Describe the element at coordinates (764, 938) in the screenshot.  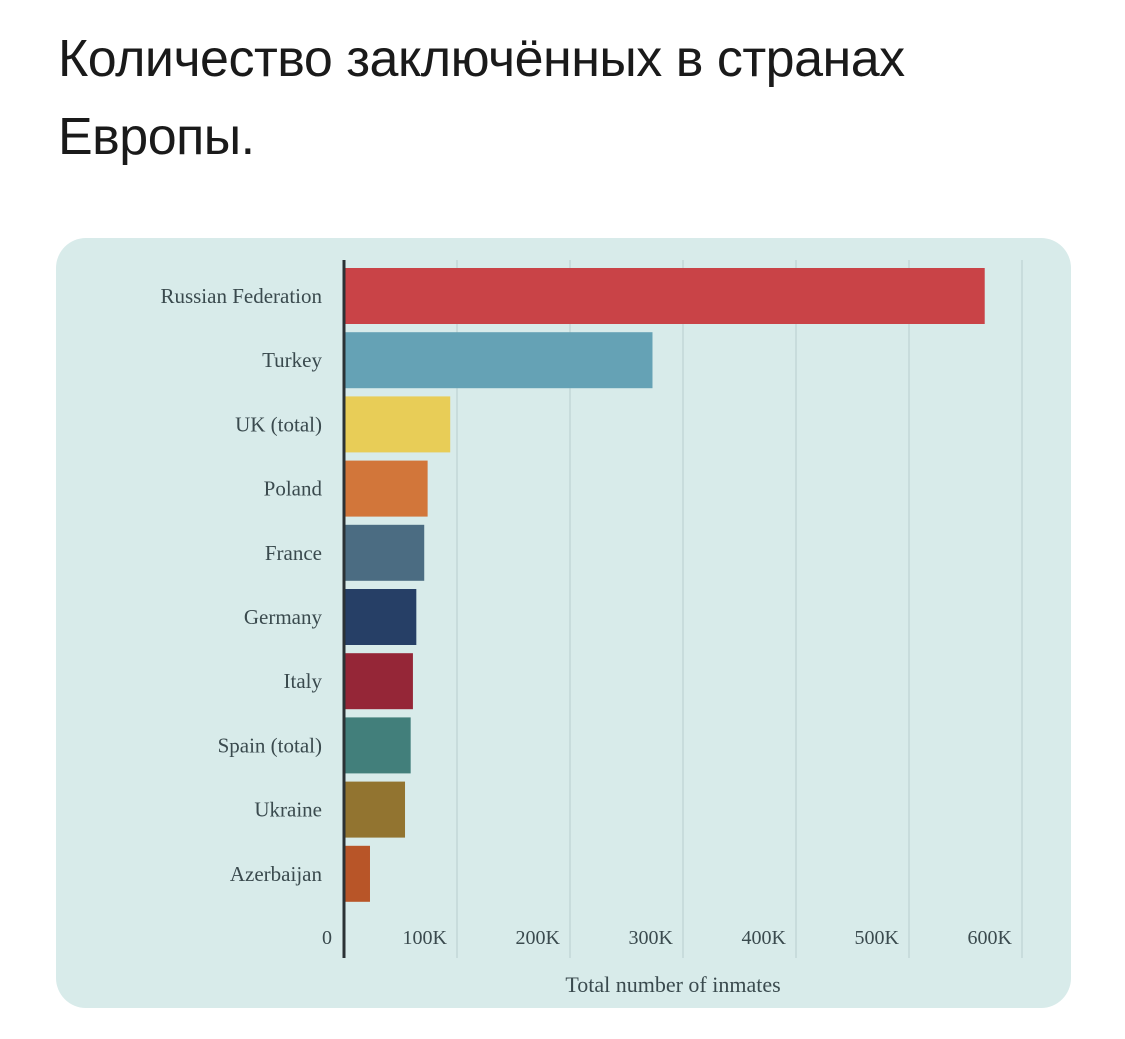
I see `x-tick-label: 400K` at that location.